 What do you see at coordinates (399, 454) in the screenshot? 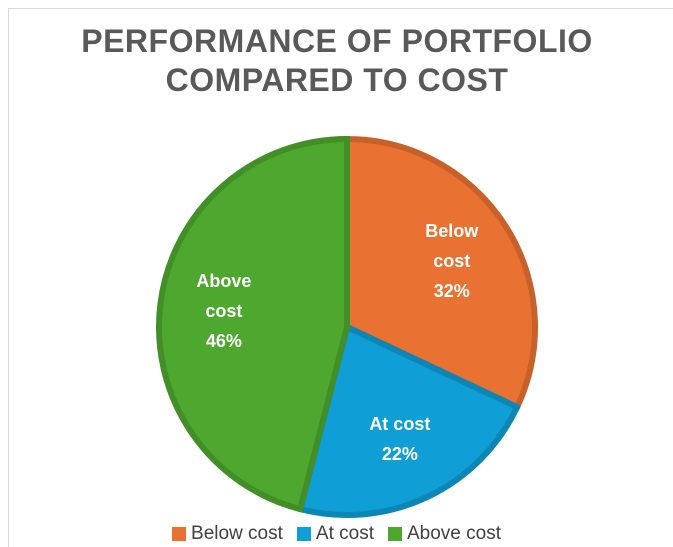
I see `data-label-value: 22%` at bounding box center [399, 454].